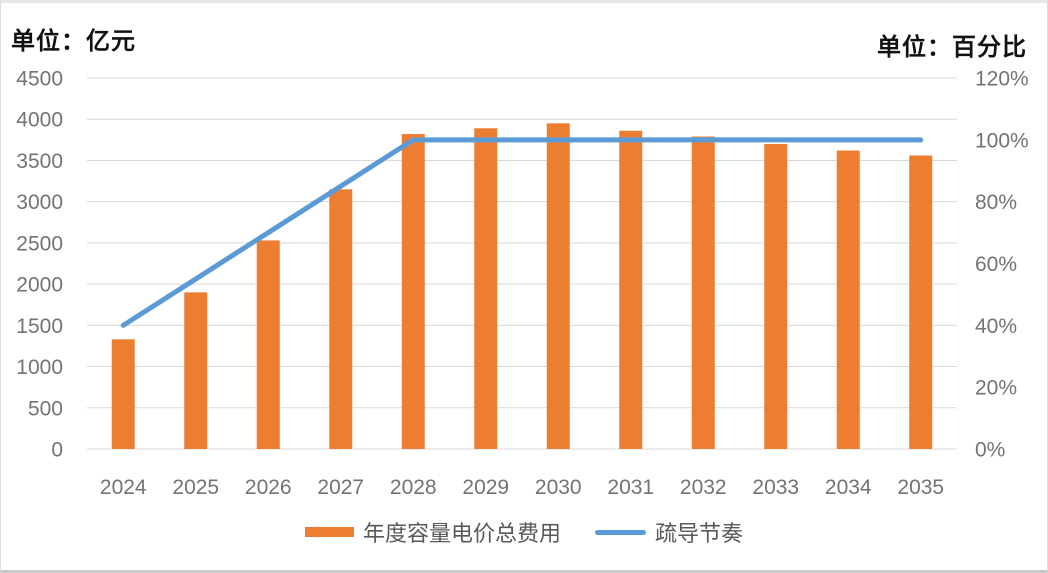 The image size is (1048, 573). What do you see at coordinates (920, 487) in the screenshot?
I see `x-axis-label-2035: 2035` at bounding box center [920, 487].